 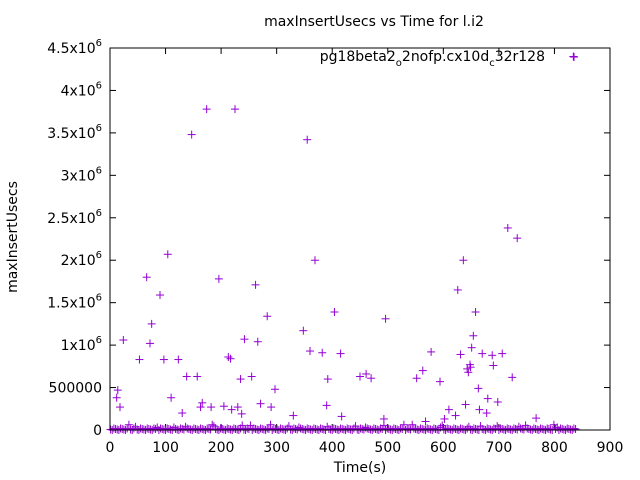 I want to click on legend-marker-symbol, so click(x=574, y=57).